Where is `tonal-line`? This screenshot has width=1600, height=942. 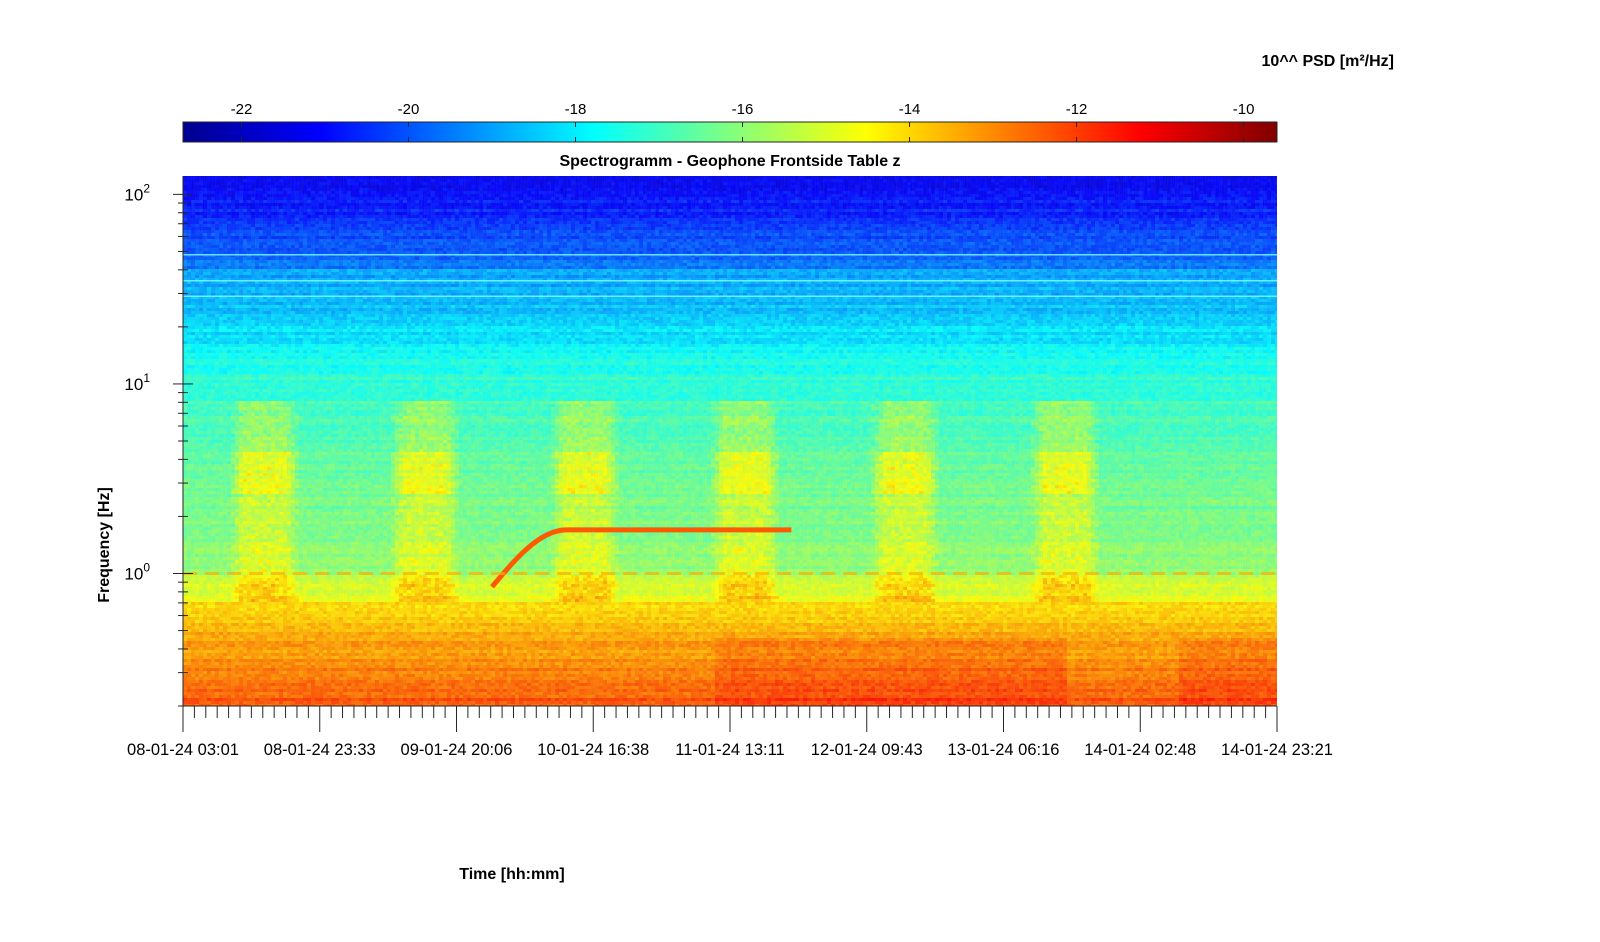 tonal-line is located at coordinates (641, 558).